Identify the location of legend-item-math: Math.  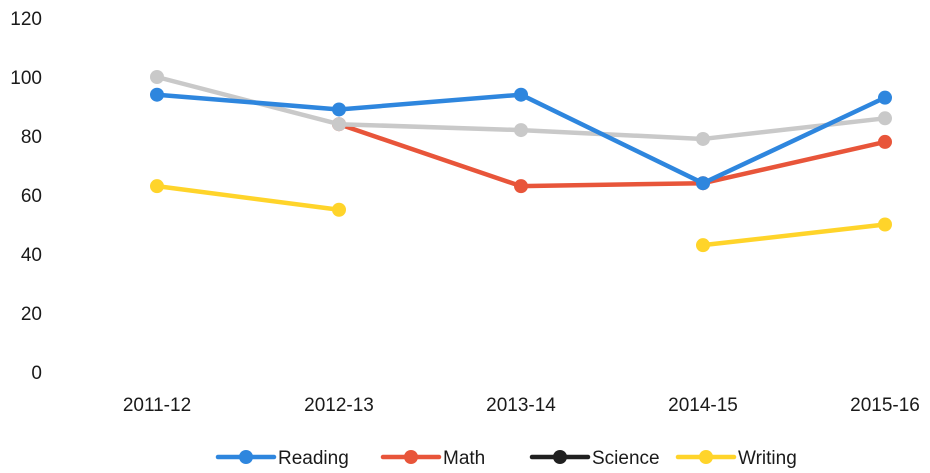
(432, 458).